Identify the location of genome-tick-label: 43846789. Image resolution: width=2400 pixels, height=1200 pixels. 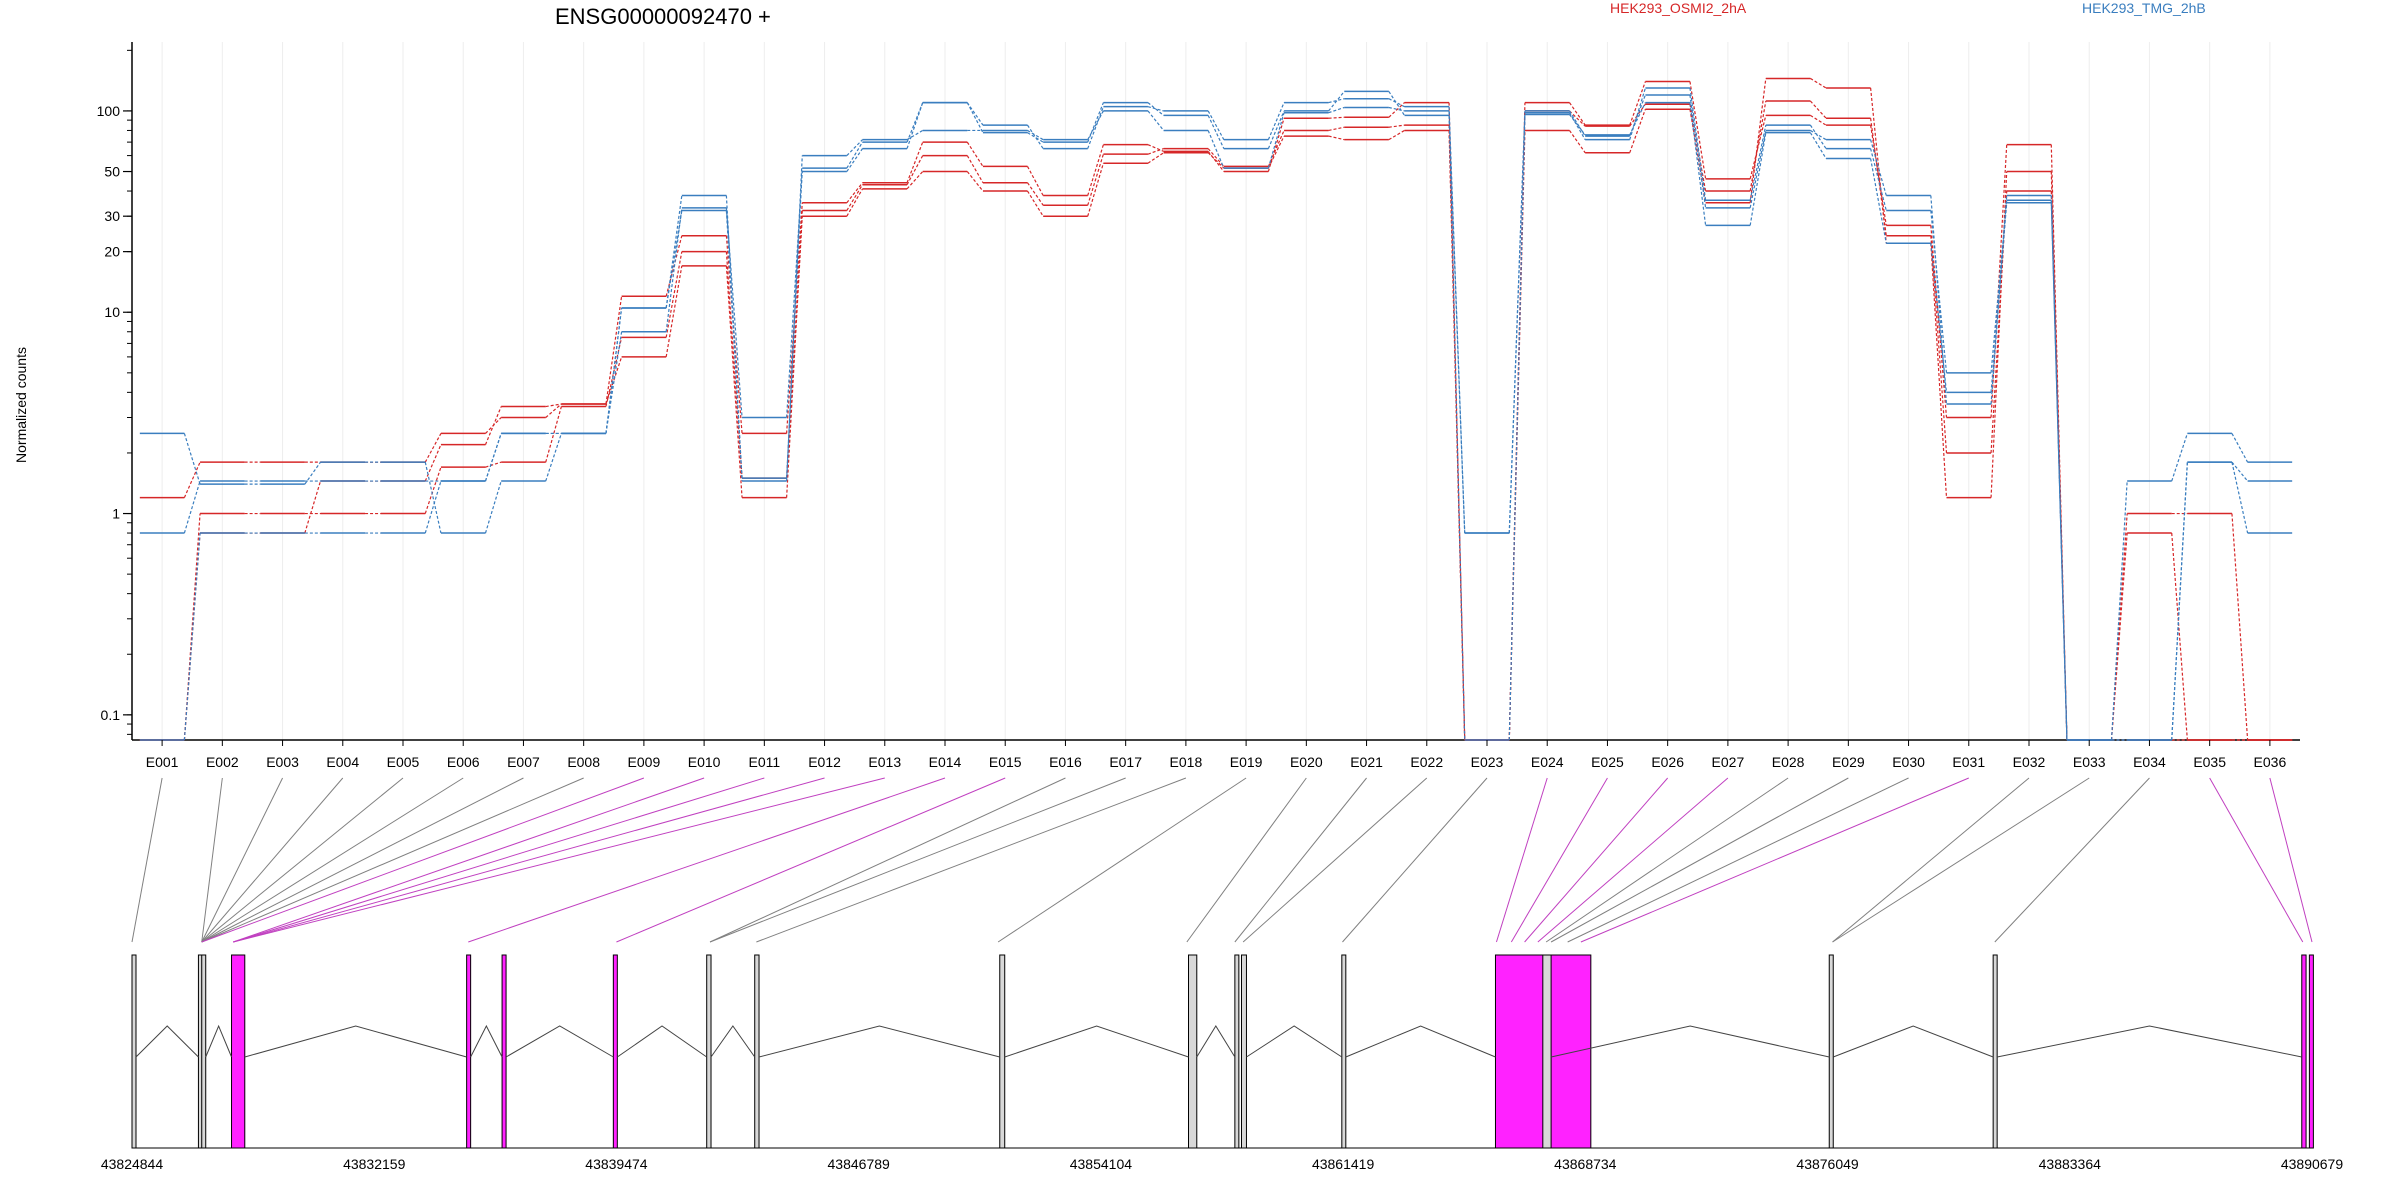
(859, 1164).